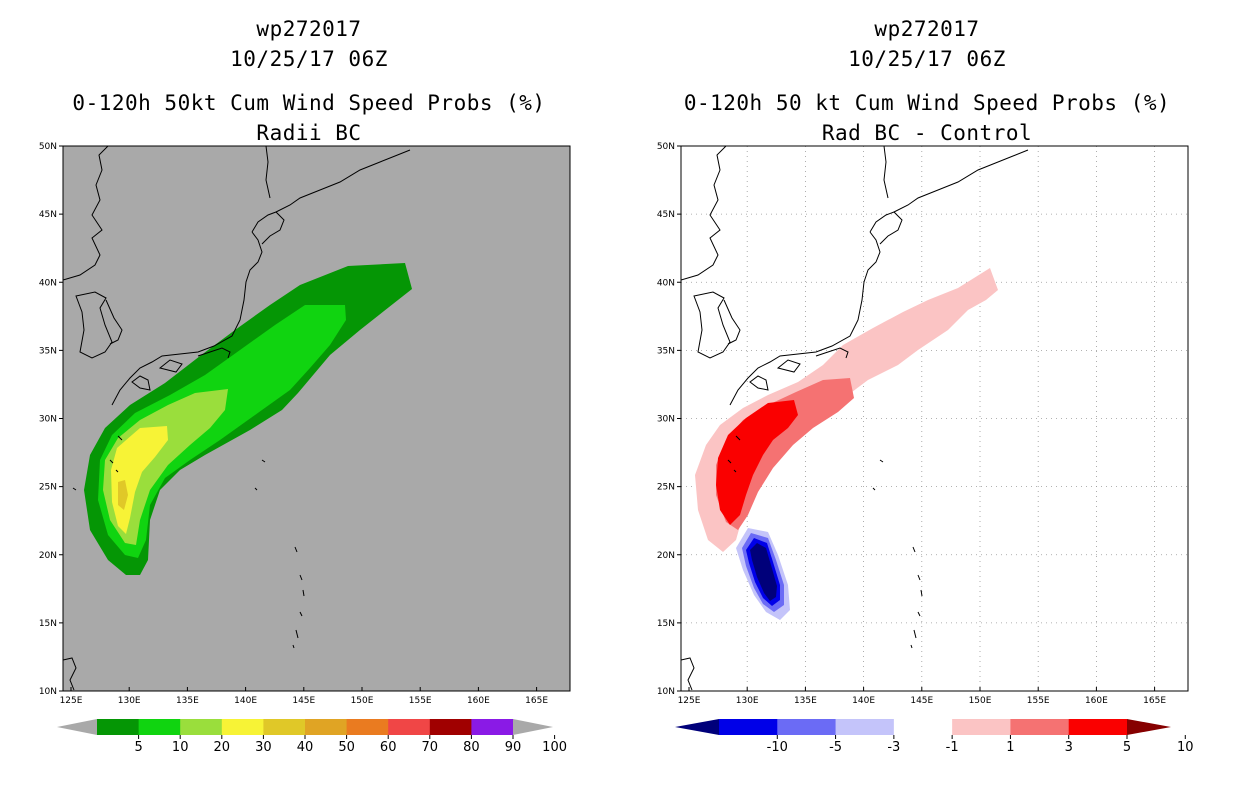  I want to click on right-colorbar-label: 3, so click(1069, 747).